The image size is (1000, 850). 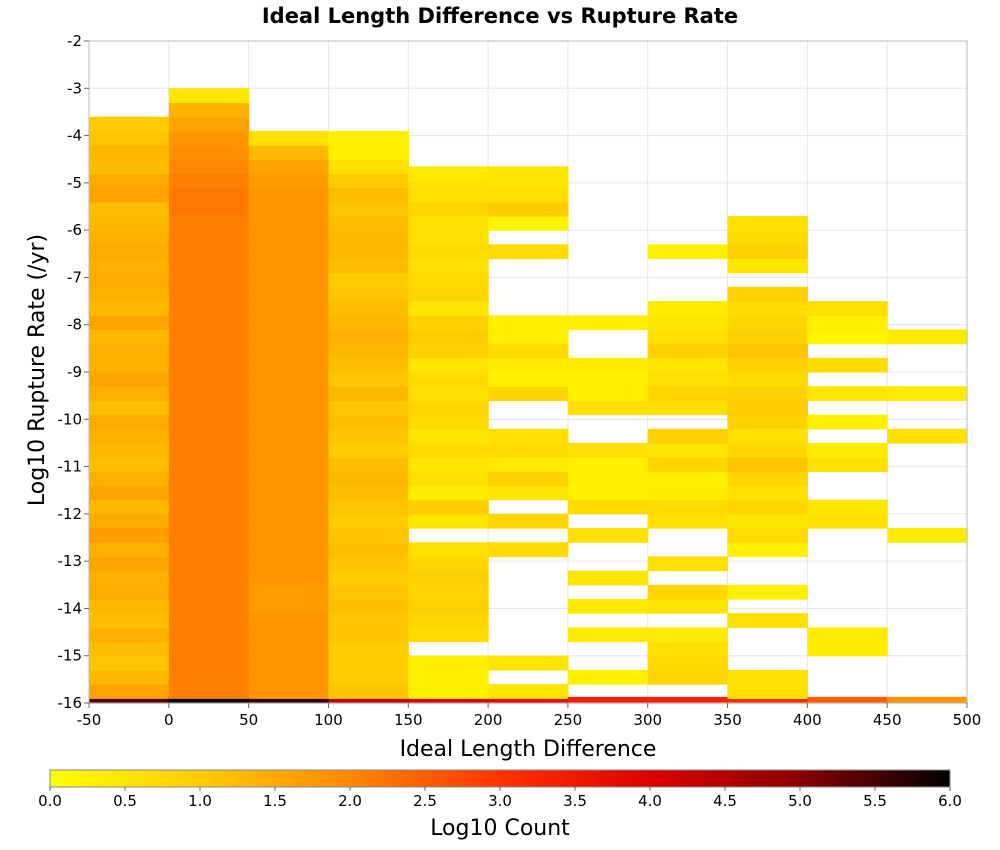 I want to click on x-tick-label: 50, so click(x=248, y=720).